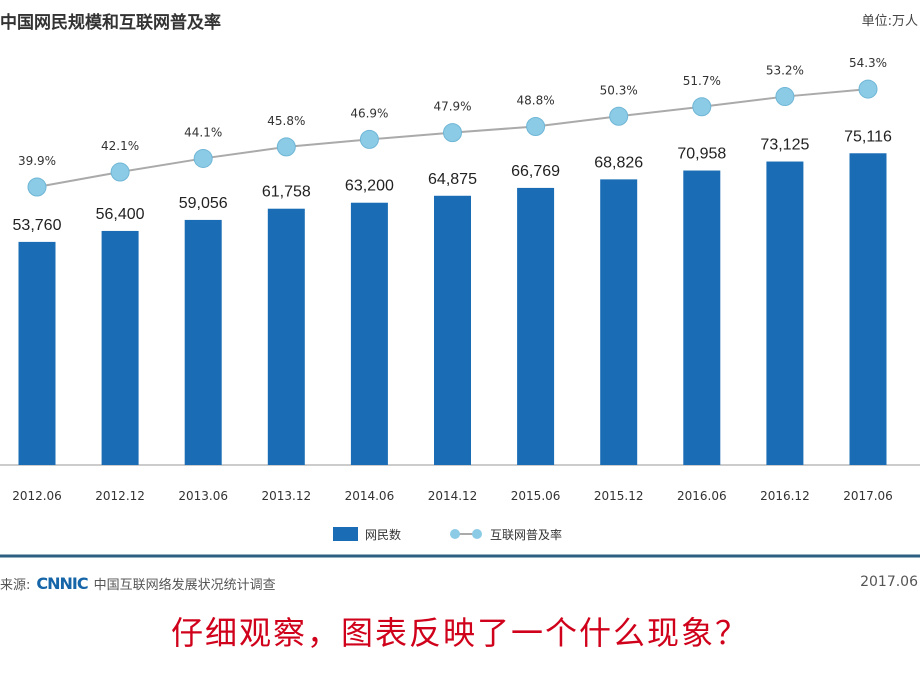 Image resolution: width=920 pixels, height=690 pixels. Describe the element at coordinates (369, 186) in the screenshot. I see `bar-value-label: 63,200` at that location.